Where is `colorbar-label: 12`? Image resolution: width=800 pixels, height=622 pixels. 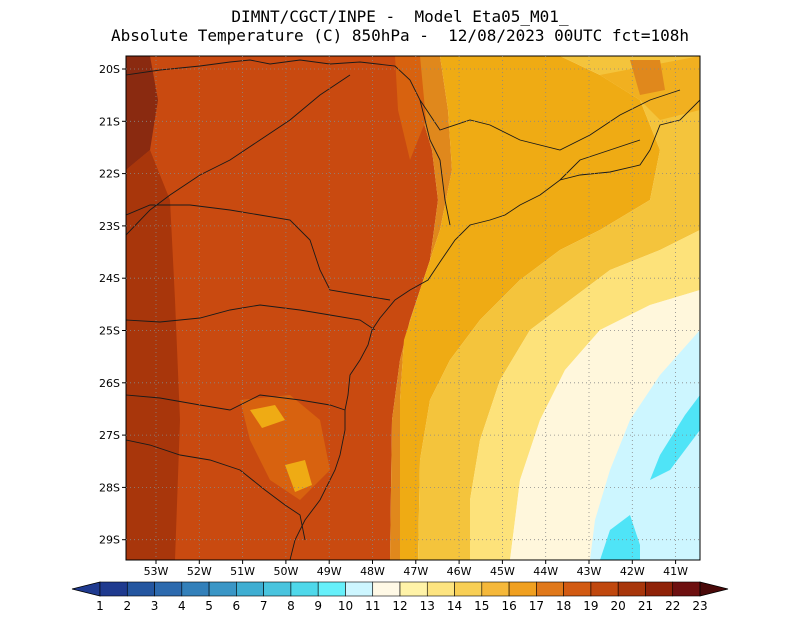 colorbar-label: 12 is located at coordinates (399, 606).